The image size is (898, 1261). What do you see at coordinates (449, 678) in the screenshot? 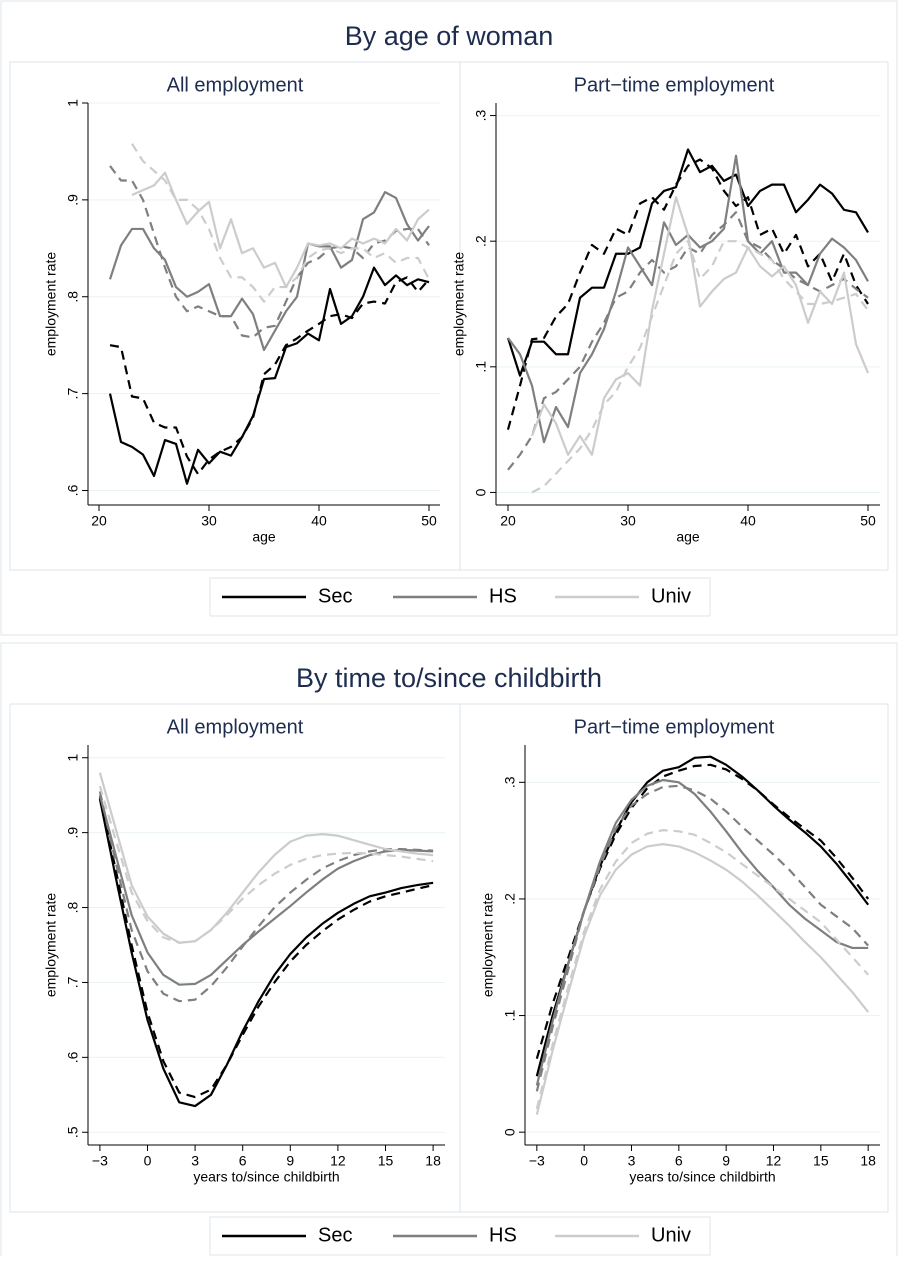
I see `group-title: By time to/since childbirth` at bounding box center [449, 678].